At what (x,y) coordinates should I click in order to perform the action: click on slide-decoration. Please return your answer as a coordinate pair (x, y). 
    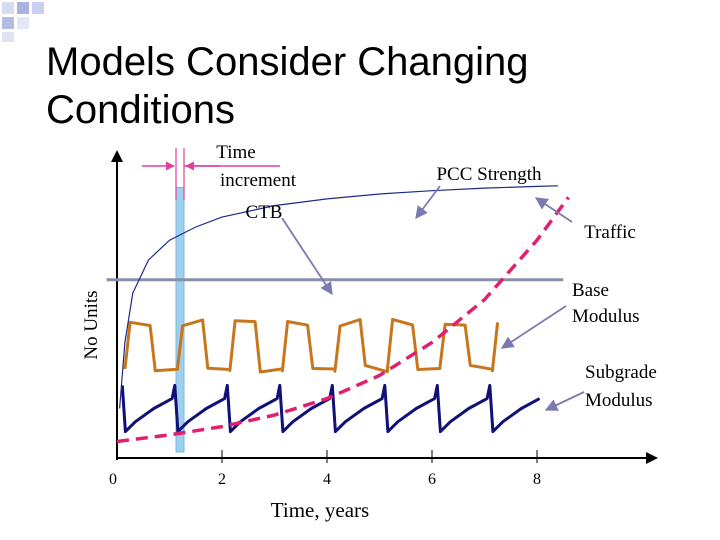
    Looking at the image, I should click on (23, 22).